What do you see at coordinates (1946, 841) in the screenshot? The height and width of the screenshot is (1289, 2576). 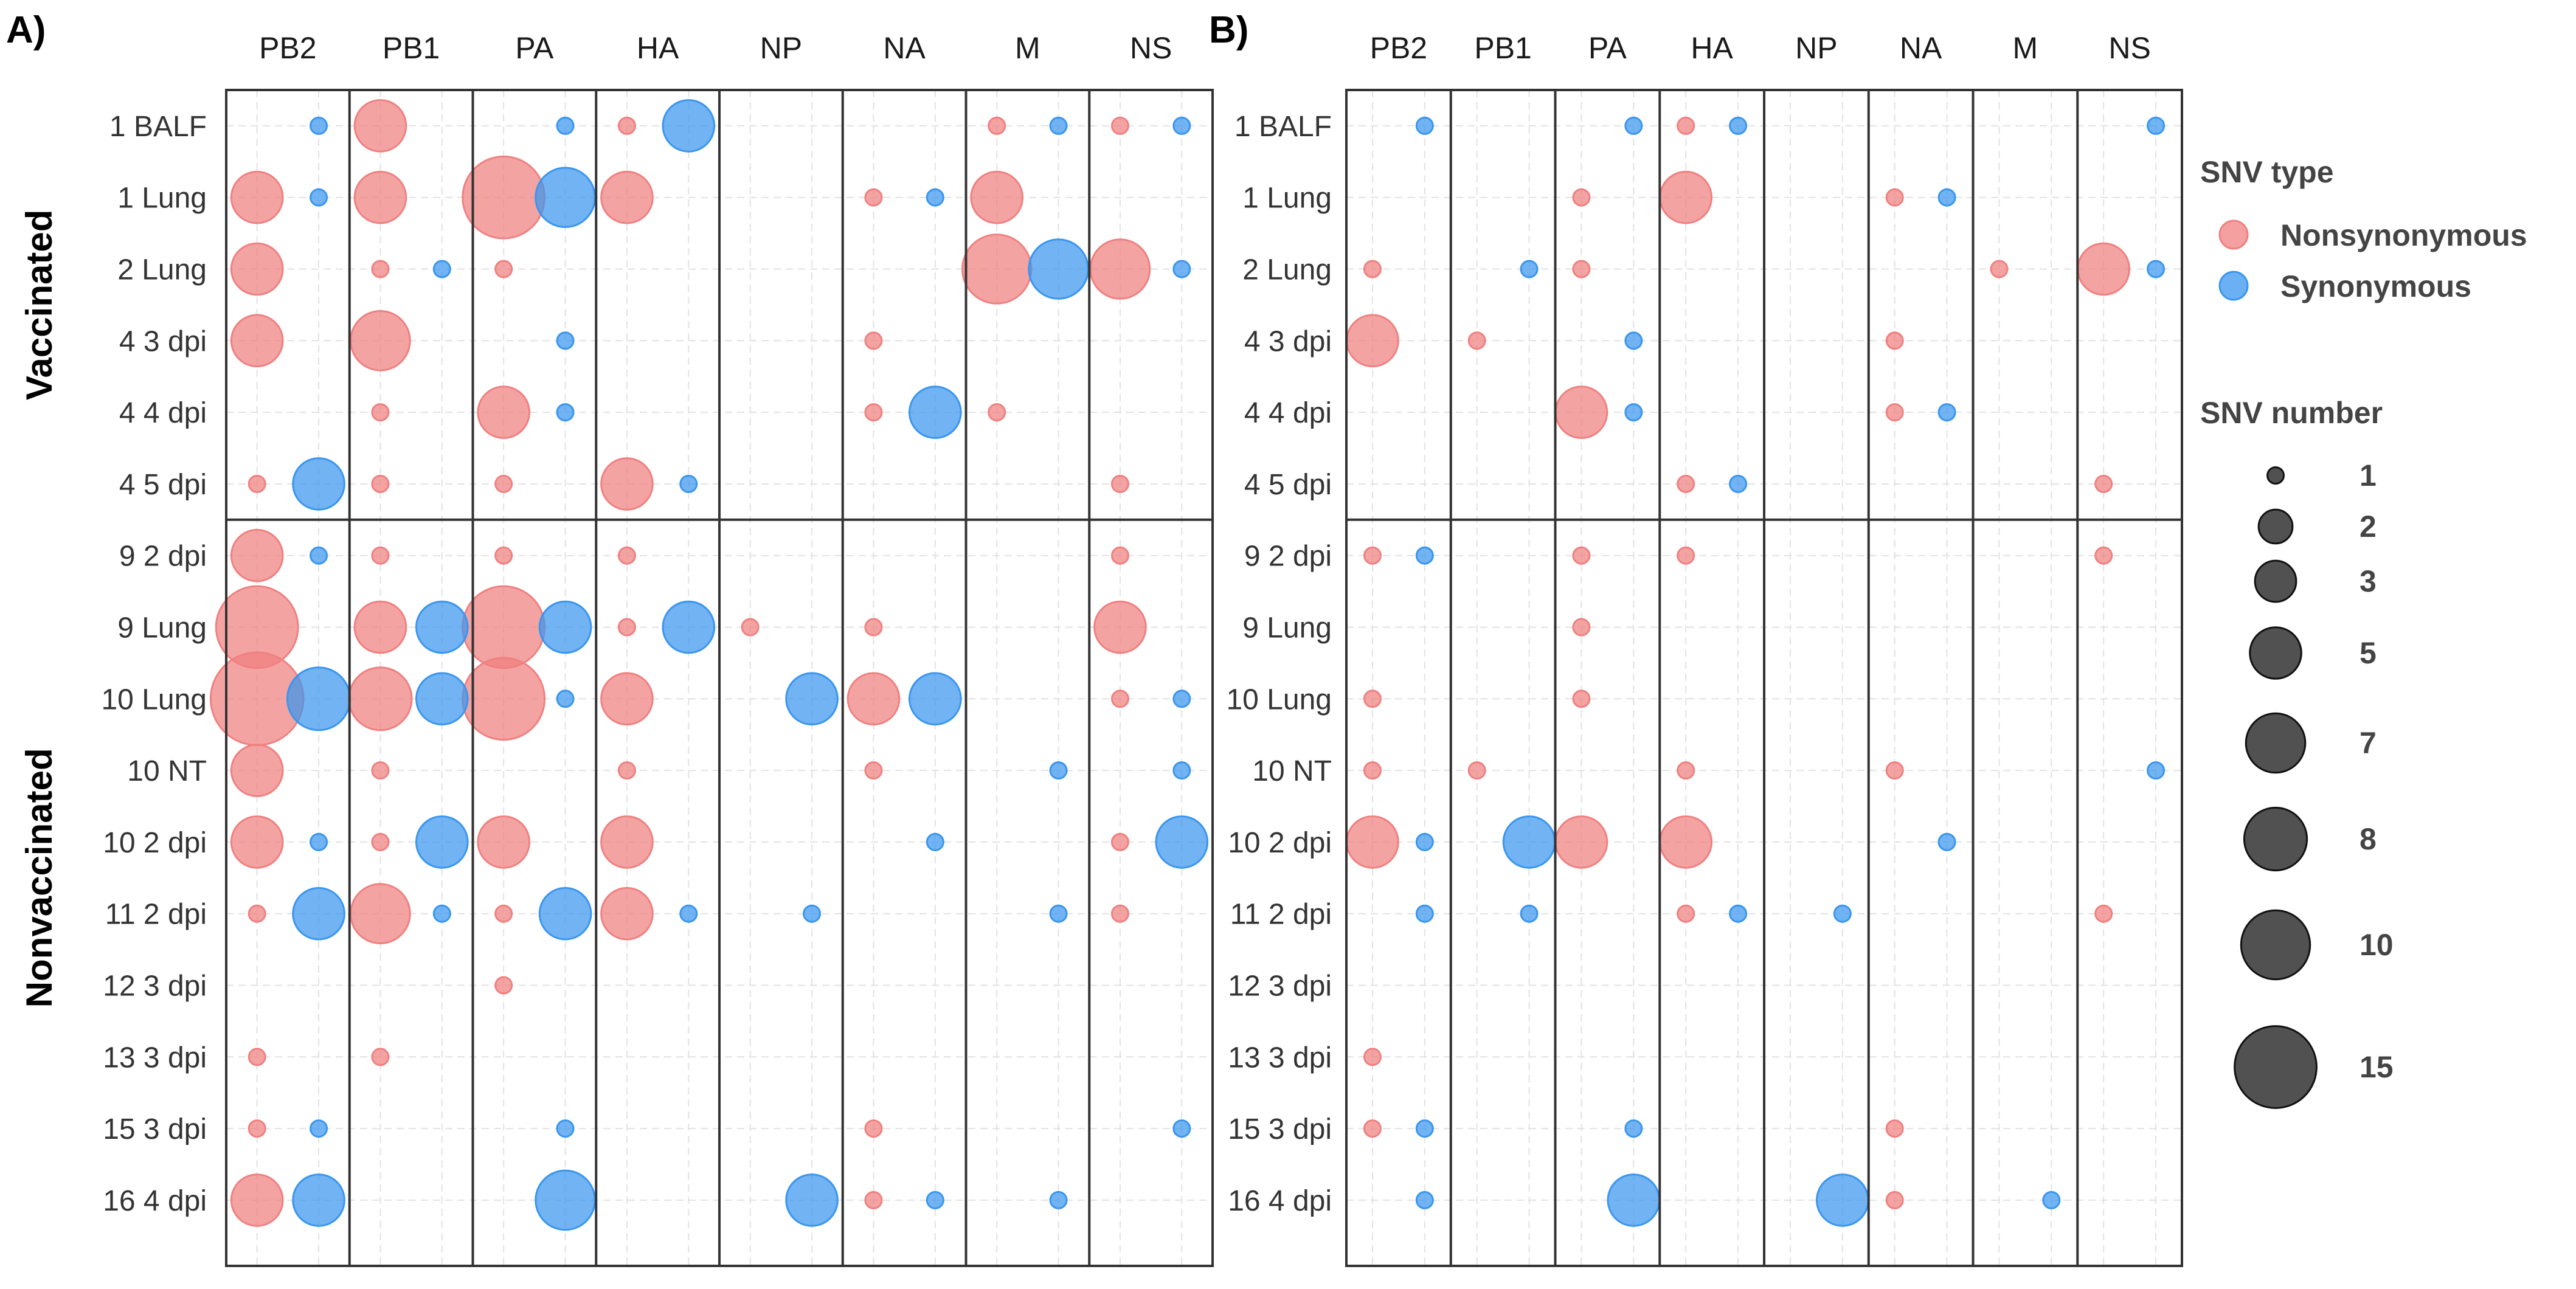 I see `point-10-2-dpi-na-syn` at bounding box center [1946, 841].